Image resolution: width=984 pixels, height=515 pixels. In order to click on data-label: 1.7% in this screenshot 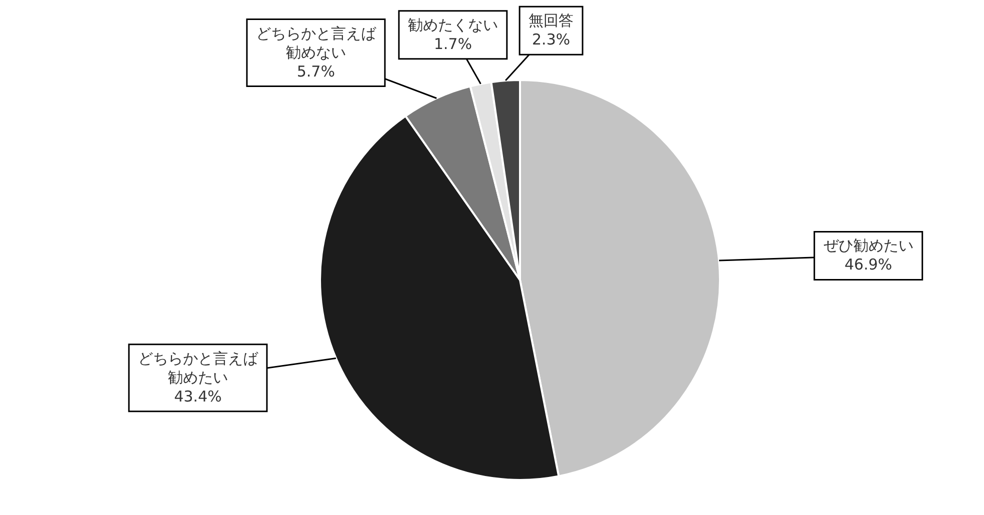, I will do `click(453, 43)`.